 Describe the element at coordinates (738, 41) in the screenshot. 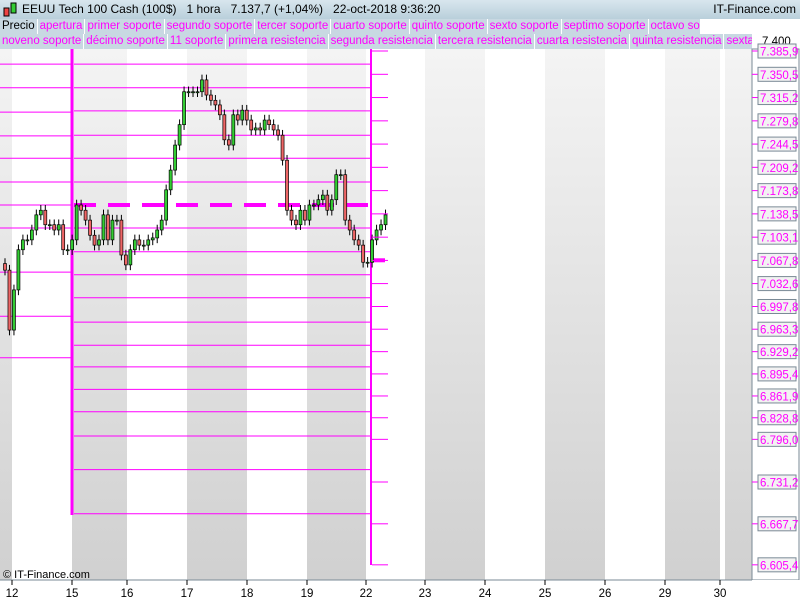

I see `legend-item: sexta resist` at that location.